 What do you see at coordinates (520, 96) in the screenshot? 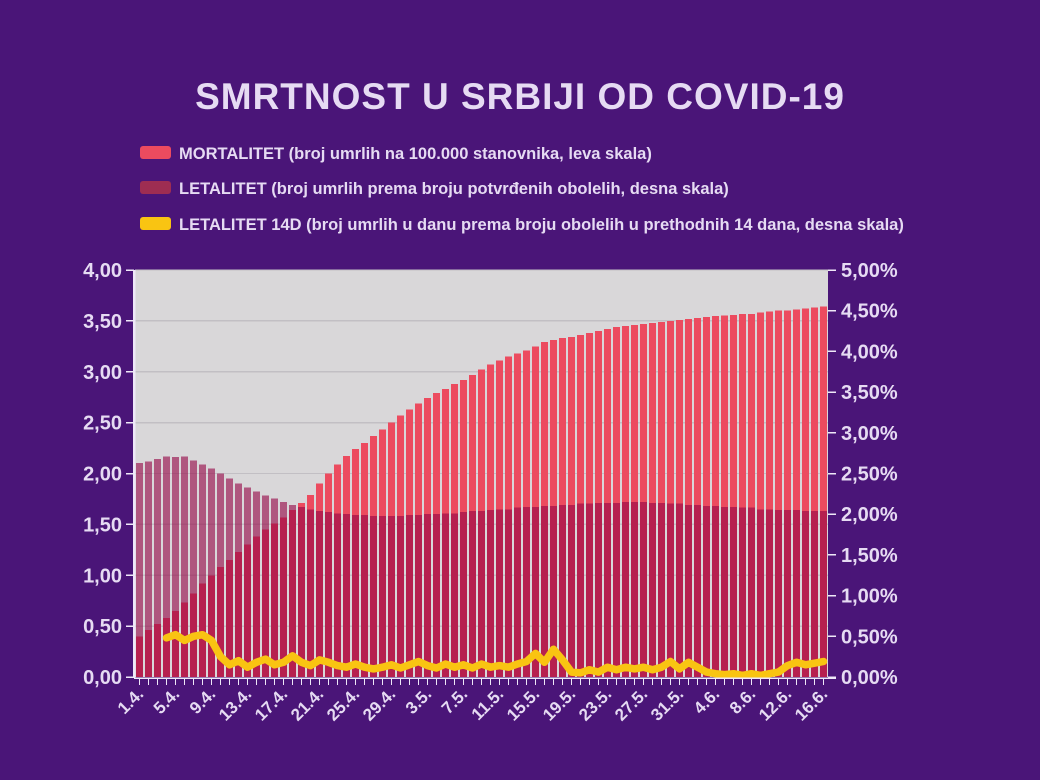
I see `page-title: SMRTNOST U SRBIJI OD COVID-19` at bounding box center [520, 96].